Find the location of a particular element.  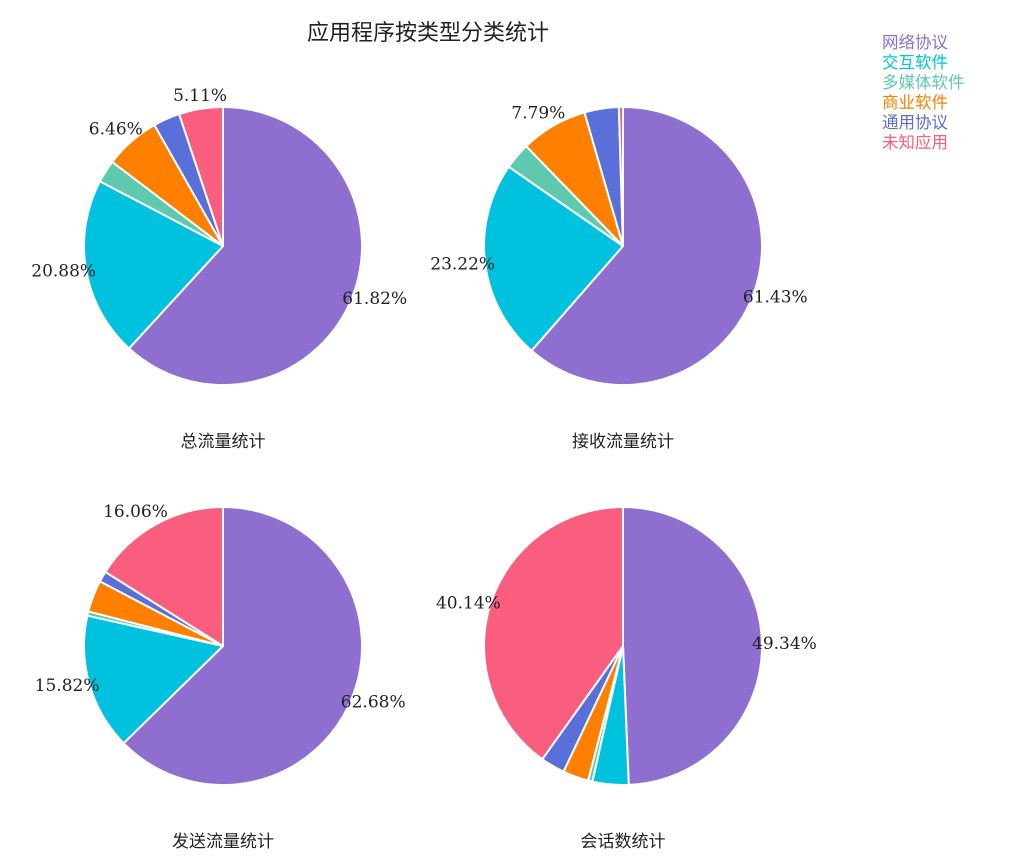

pie-title: 发送流量统计 is located at coordinates (223, 842).